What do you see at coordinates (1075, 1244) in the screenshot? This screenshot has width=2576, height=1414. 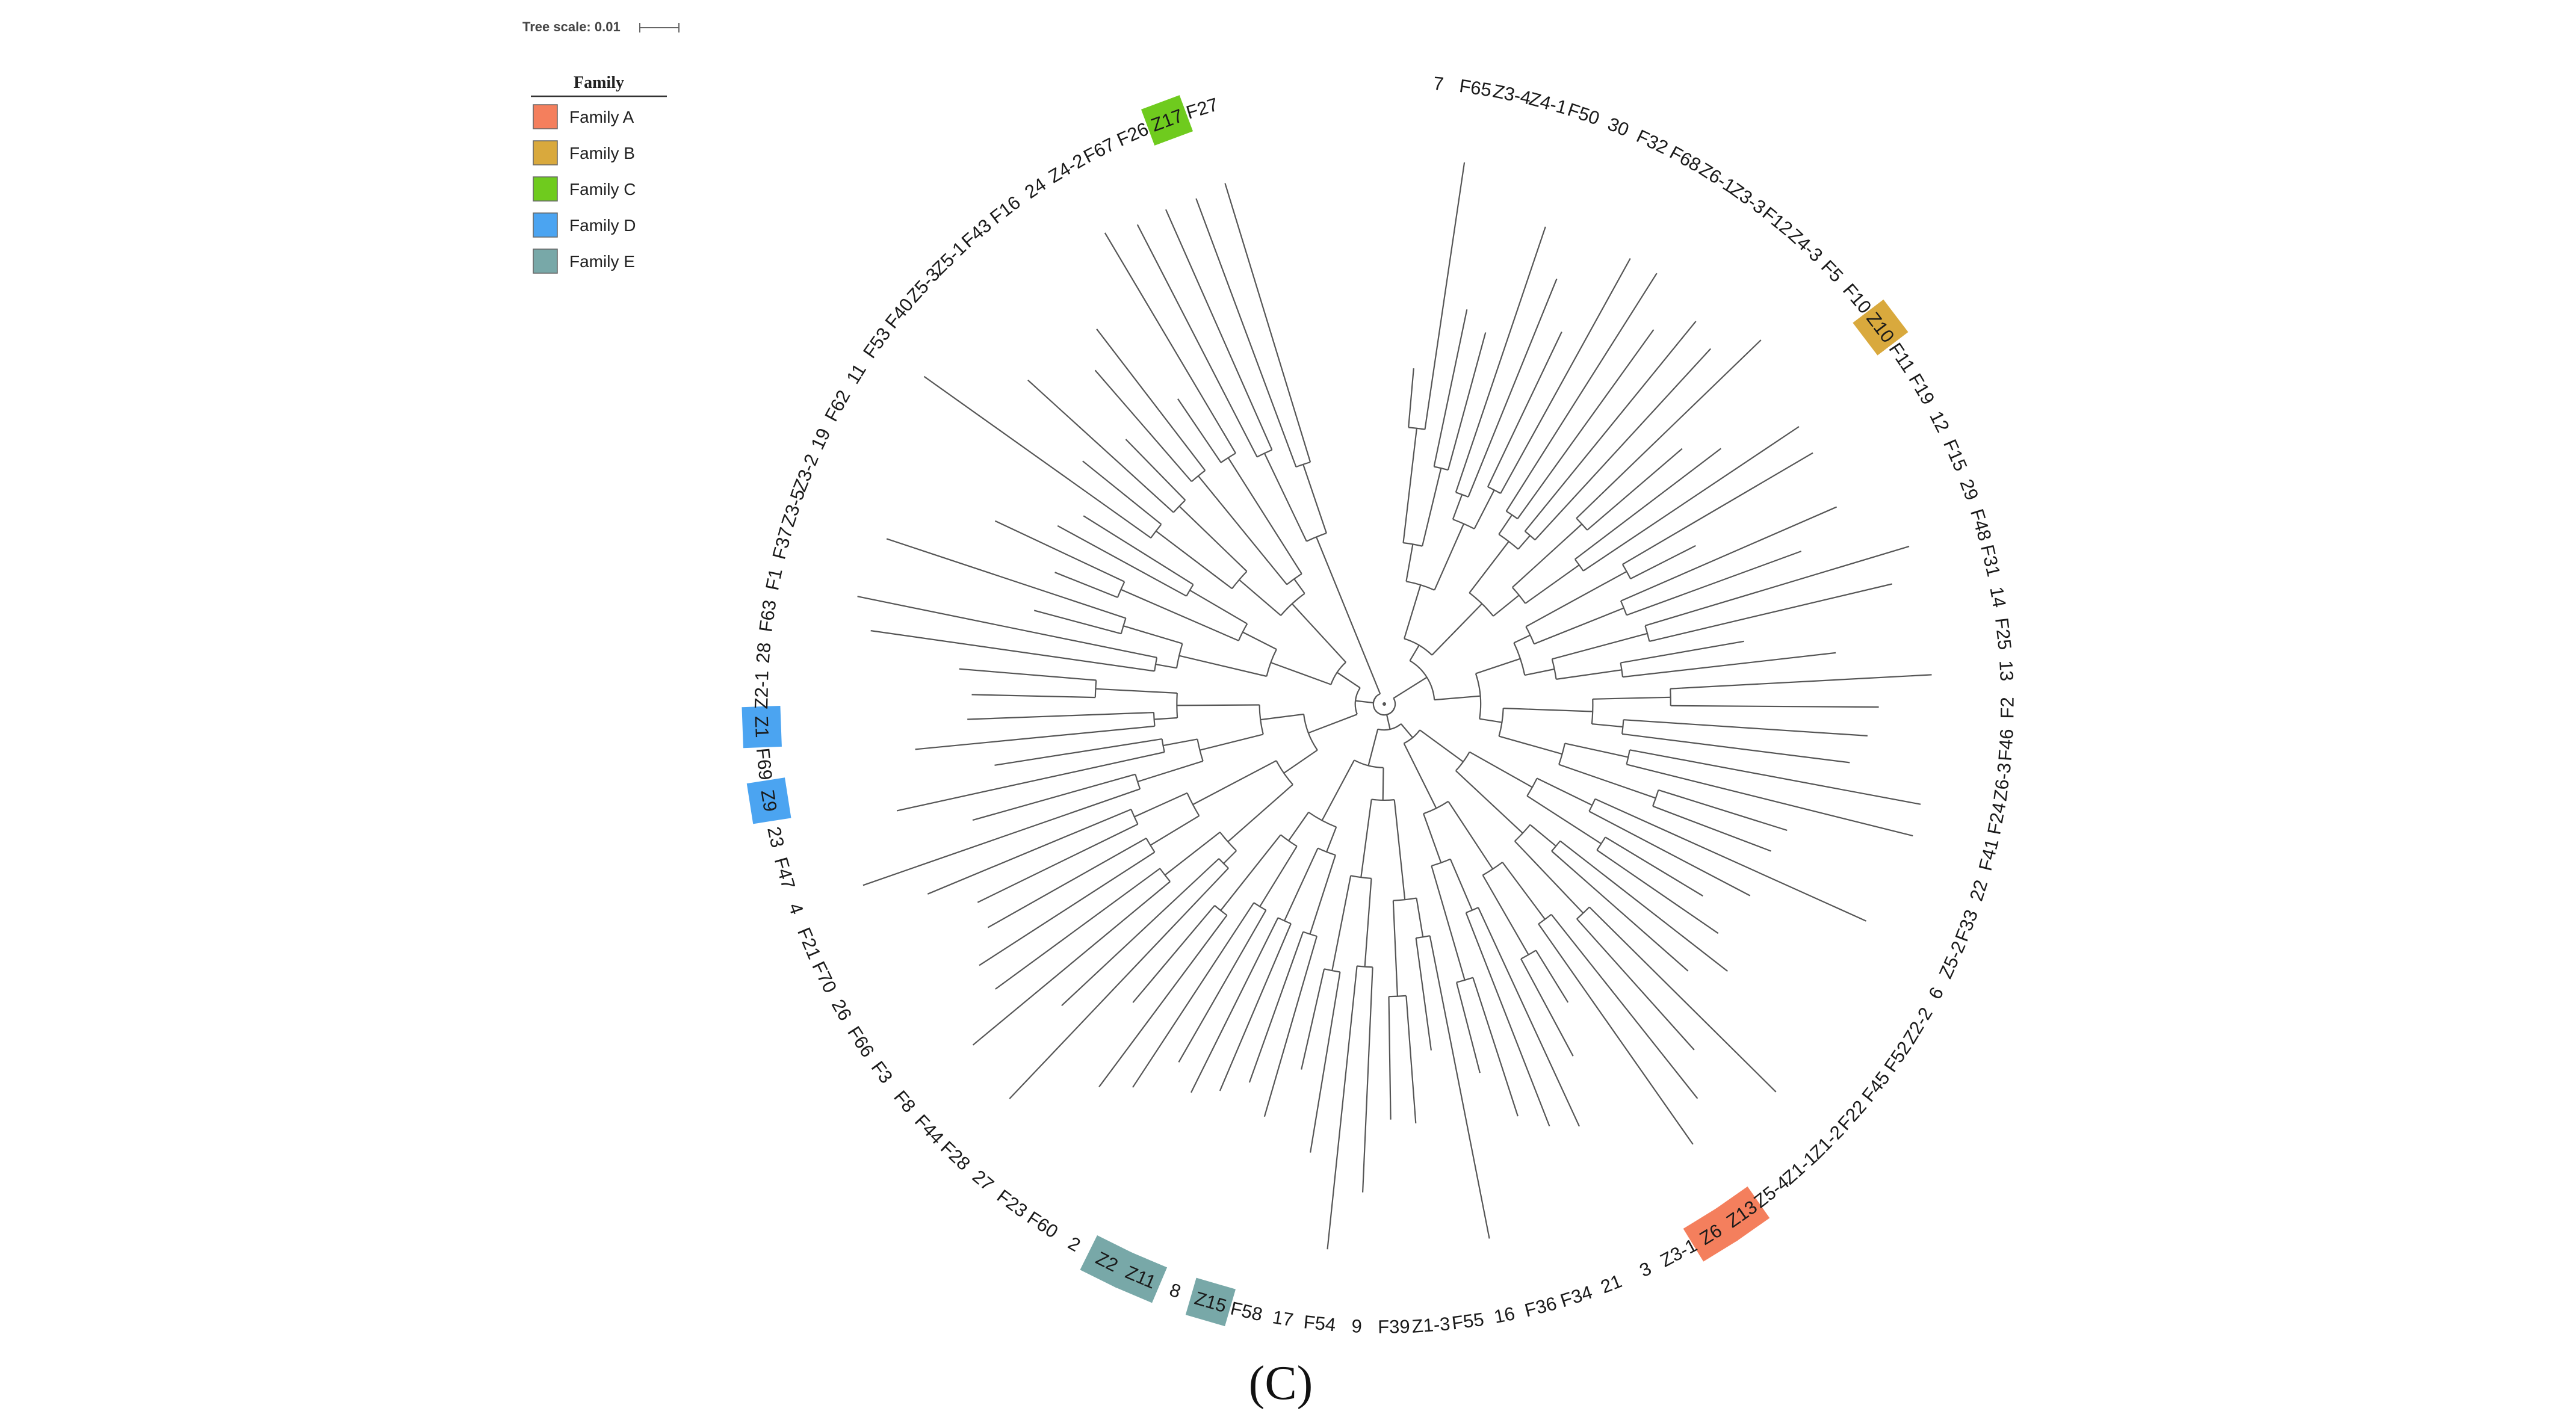 I see `leaf-label-2: 2` at bounding box center [1075, 1244].